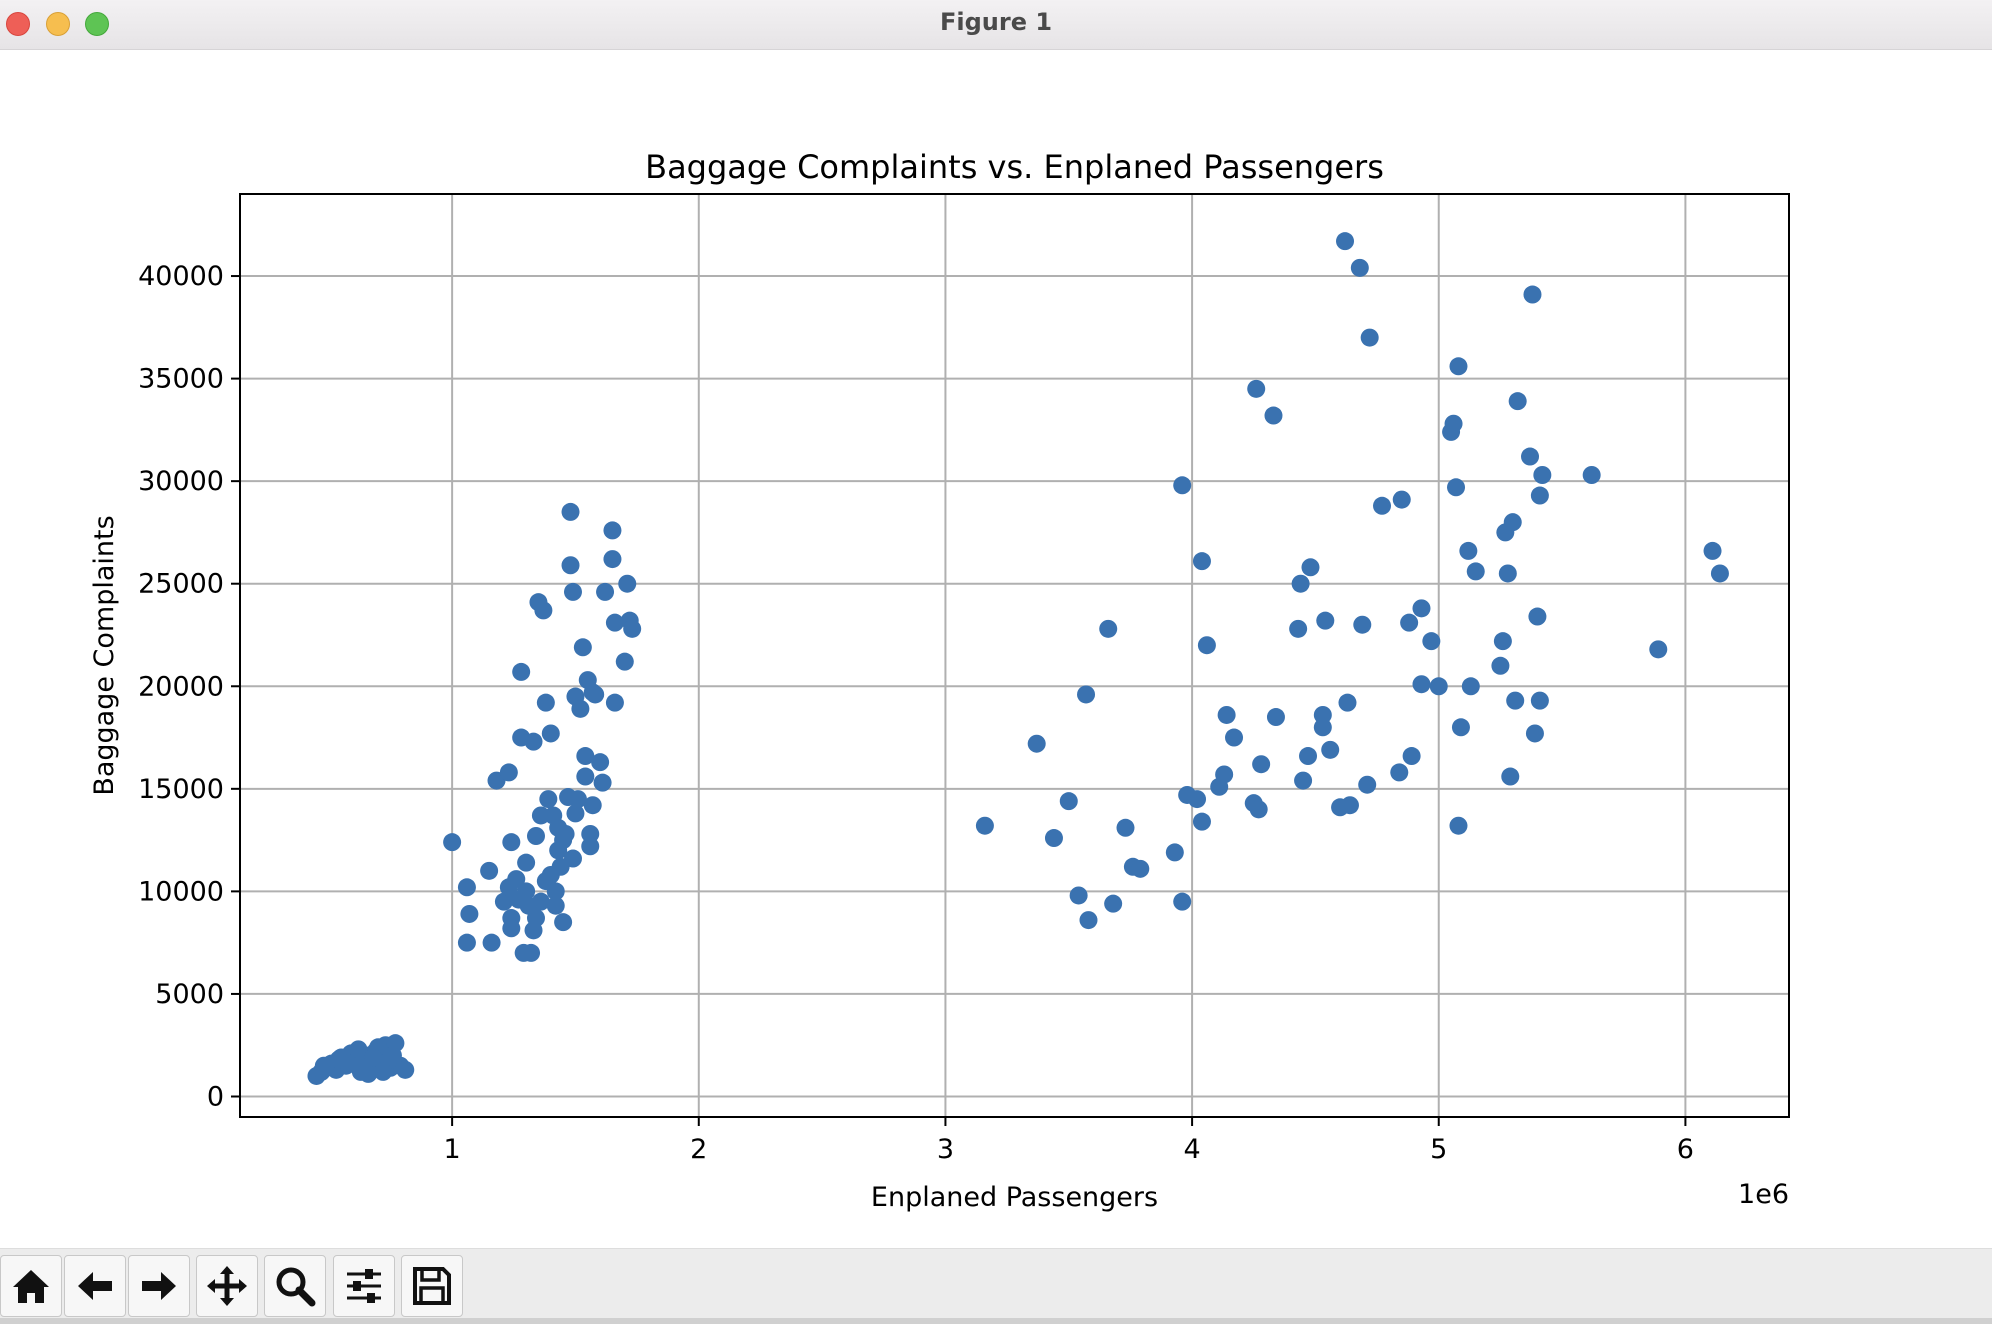  Describe the element at coordinates (58, 24) in the screenshot. I see `minimize-window-button` at that location.